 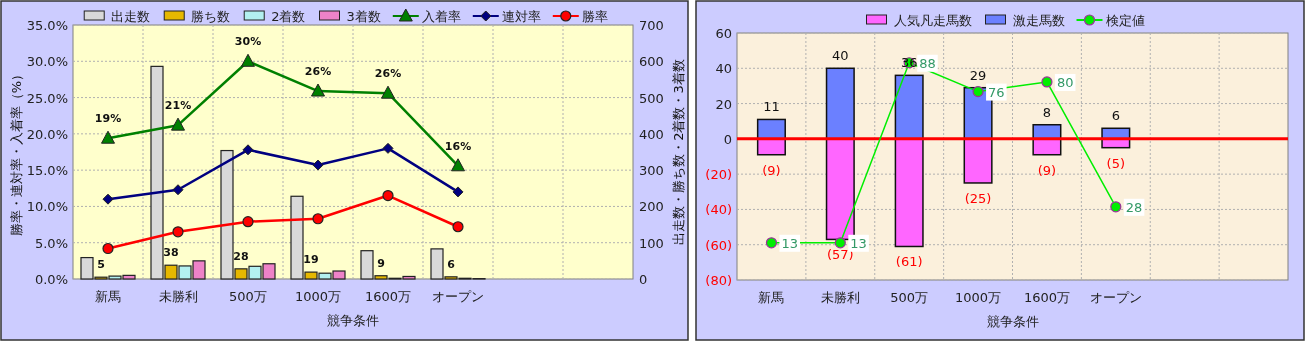 I want to click on y-tick-label: 20.0%, so click(x=47, y=134).